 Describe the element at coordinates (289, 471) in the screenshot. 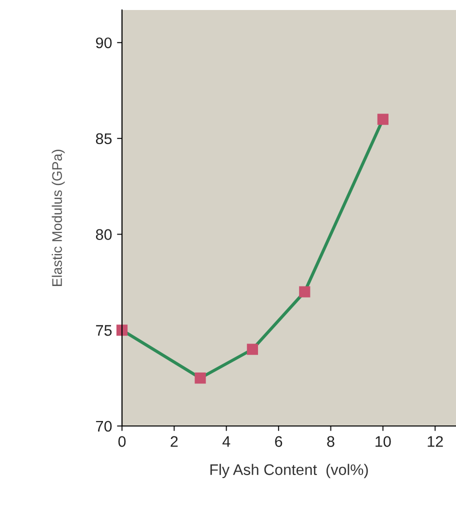

I see `x-axis-title: Fly Ash Content (vol%)` at that location.